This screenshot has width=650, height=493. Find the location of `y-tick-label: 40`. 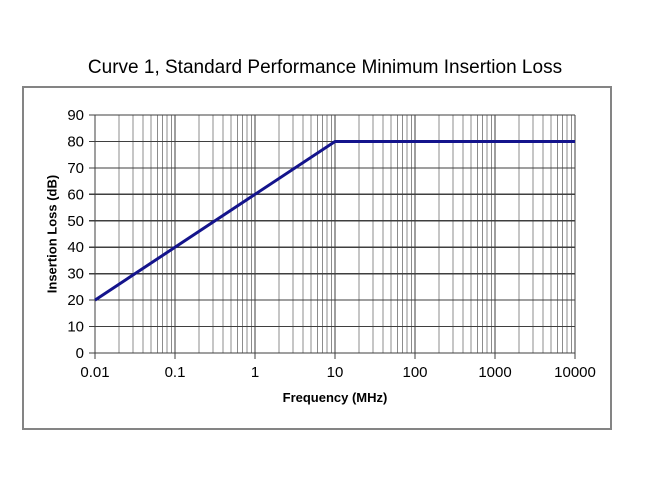

y-tick-label: 40 is located at coordinates (75, 247).